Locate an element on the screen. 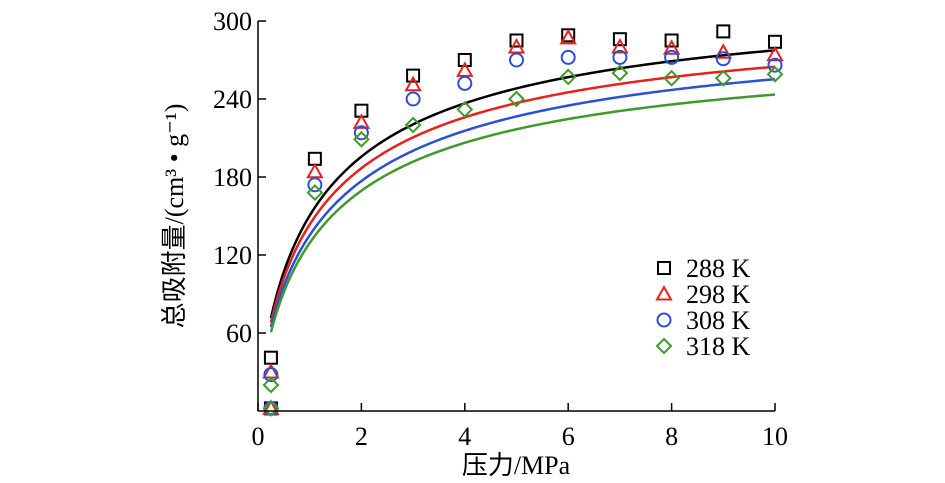  x-tick-label: 10 is located at coordinates (775, 436).